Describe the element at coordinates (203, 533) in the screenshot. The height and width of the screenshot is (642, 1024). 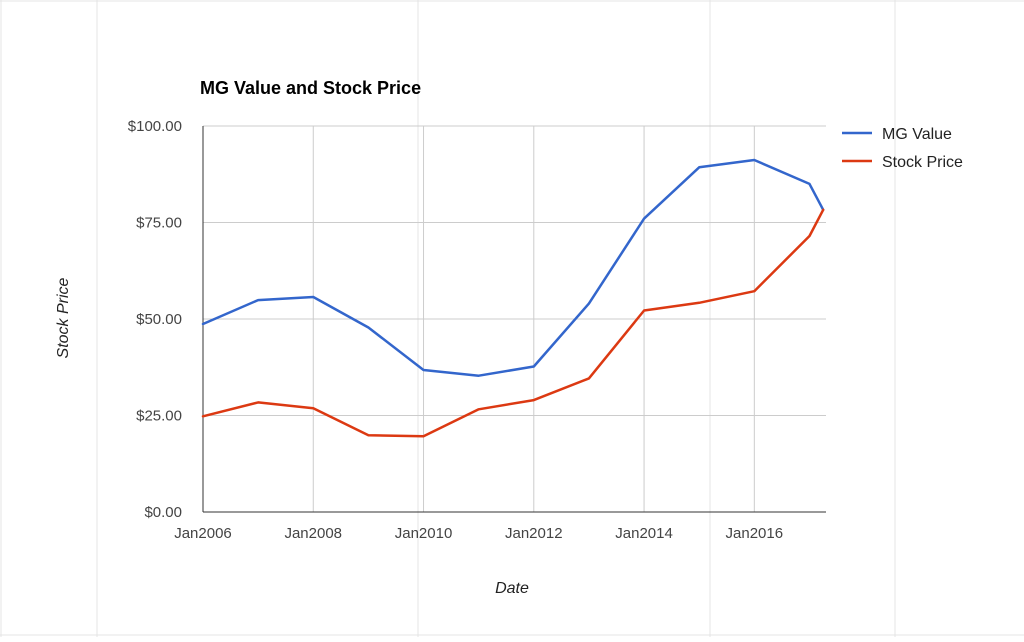
I see `x-tick-label: Jan2006` at that location.